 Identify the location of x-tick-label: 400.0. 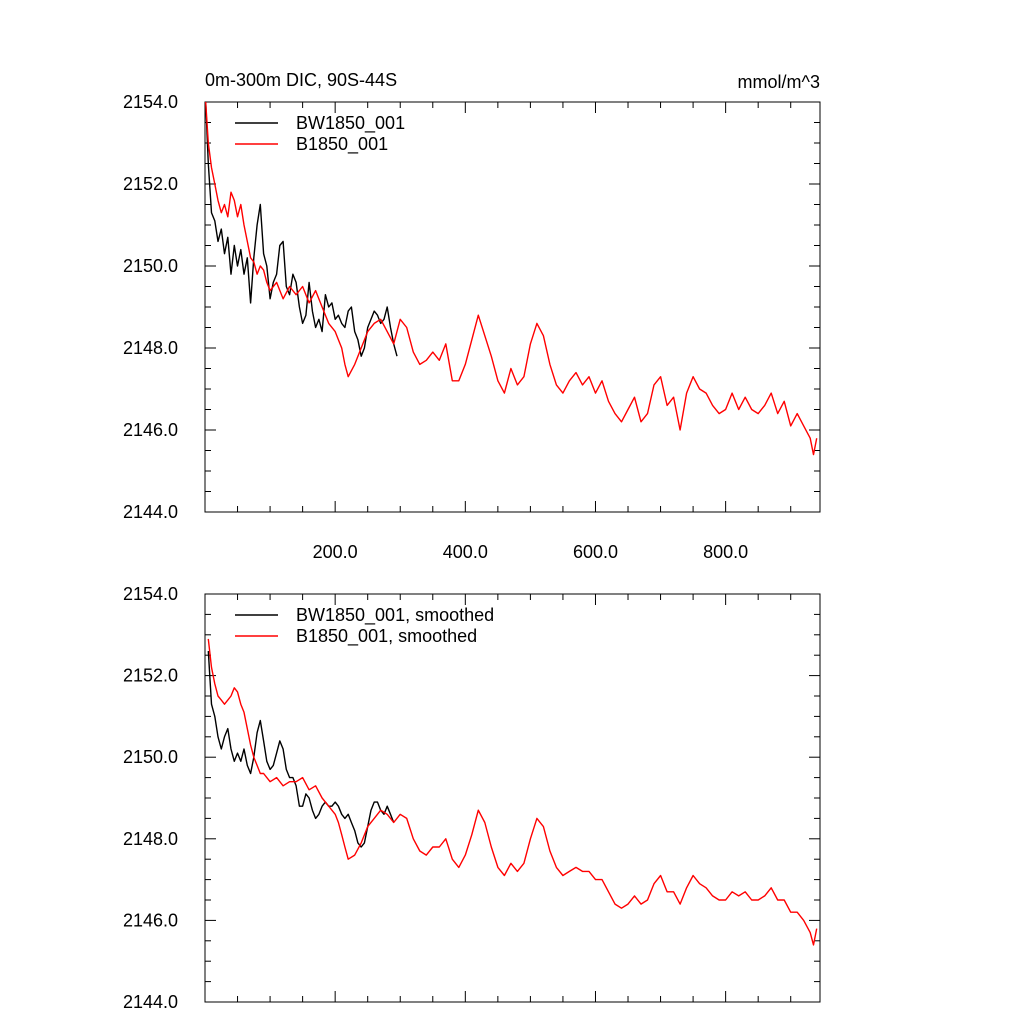
(465, 552).